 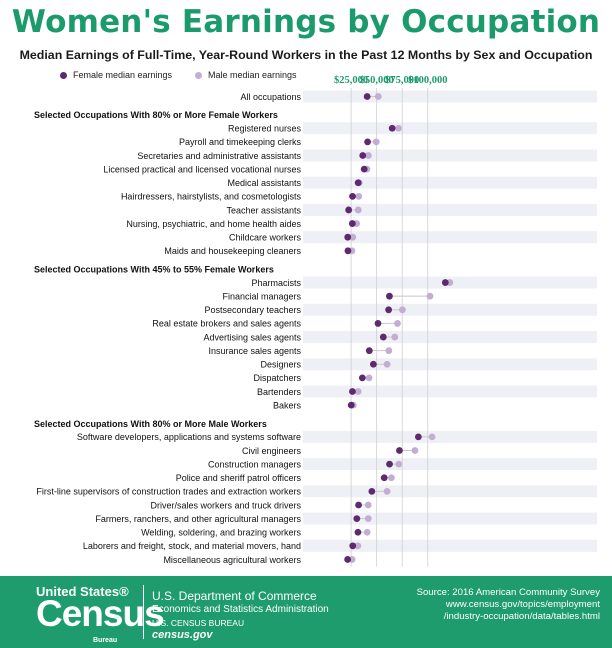 What do you see at coordinates (100, 613) in the screenshot?
I see `logo-census: Census` at bounding box center [100, 613].